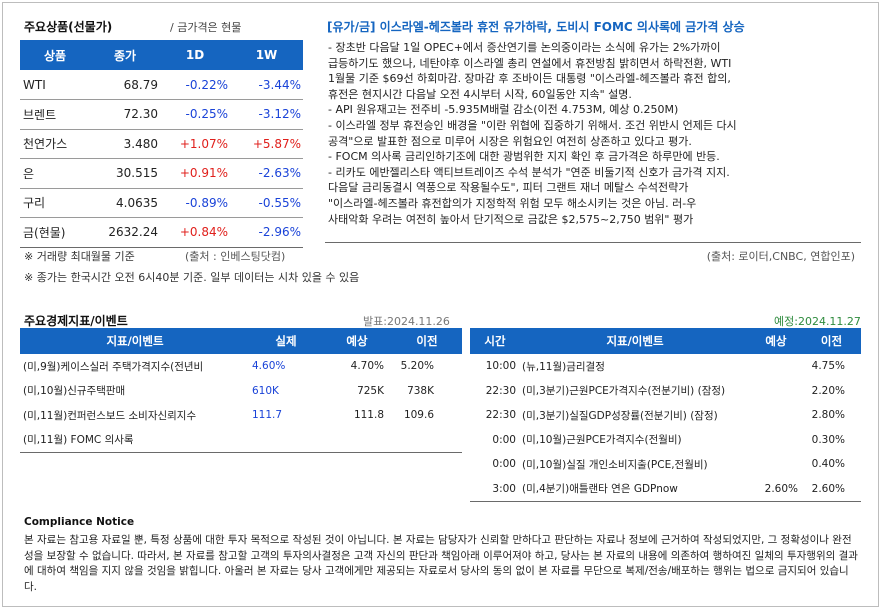 This screenshot has height=609, width=881. I want to click on compliance-title: Compliance Notice, so click(79, 522).